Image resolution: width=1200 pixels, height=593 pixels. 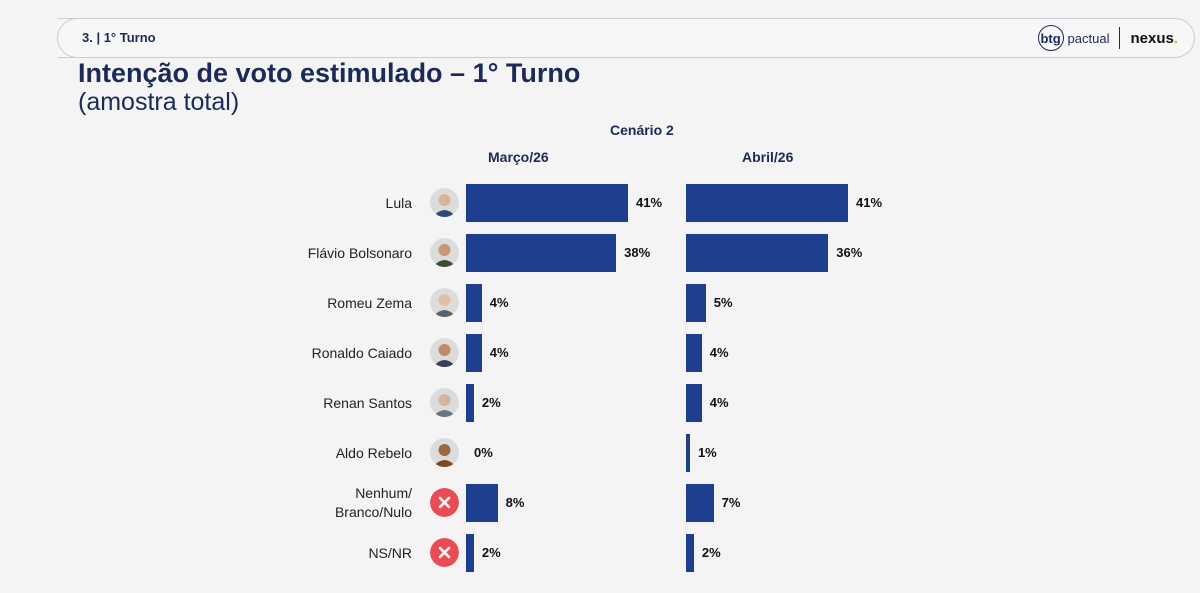 What do you see at coordinates (373, 502) in the screenshot?
I see `candidate-label: Nenhum/ Branco/Nulo` at bounding box center [373, 502].